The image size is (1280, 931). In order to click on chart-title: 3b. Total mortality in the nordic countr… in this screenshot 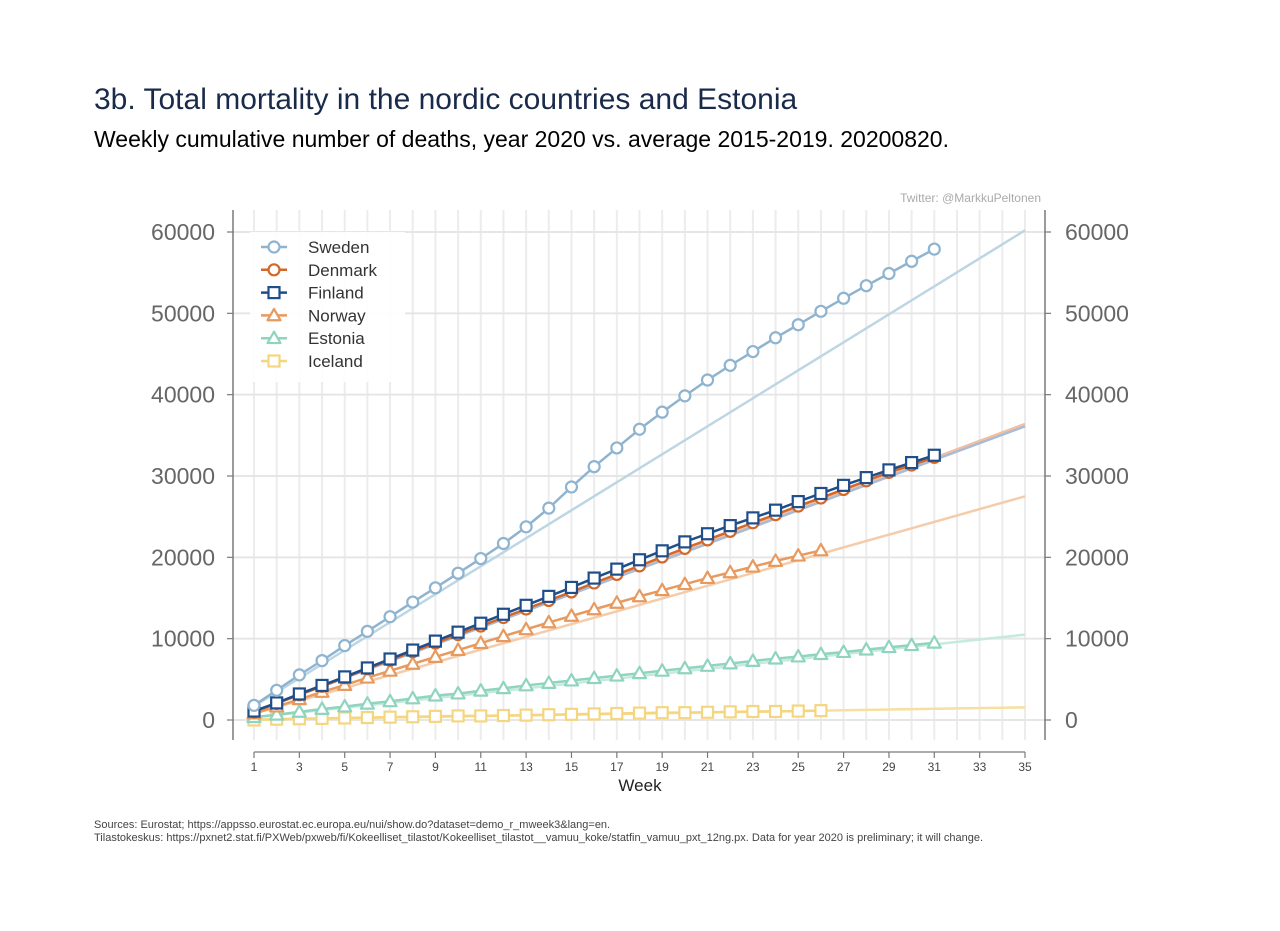, I will do `click(446, 99)`.